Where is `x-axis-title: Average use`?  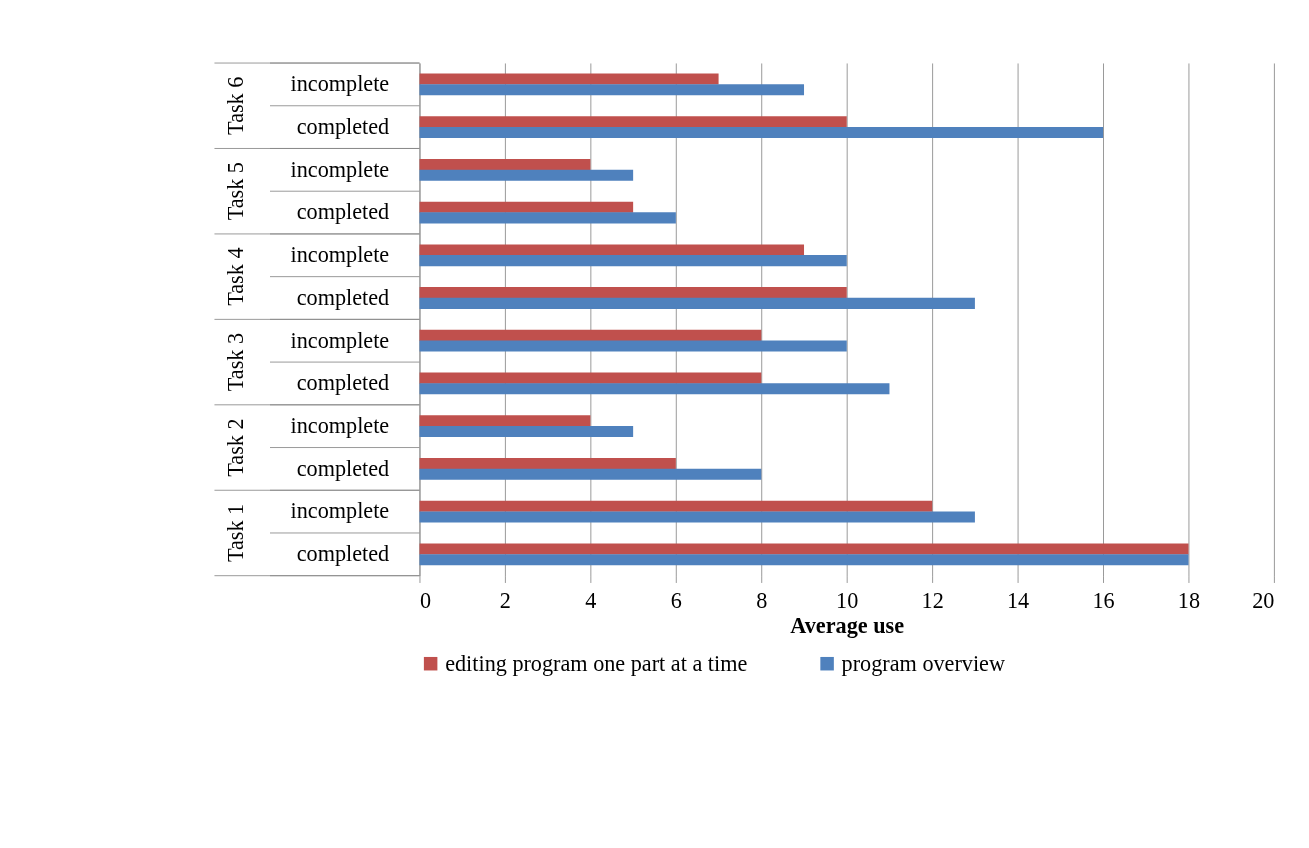 x-axis-title: Average use is located at coordinates (847, 626).